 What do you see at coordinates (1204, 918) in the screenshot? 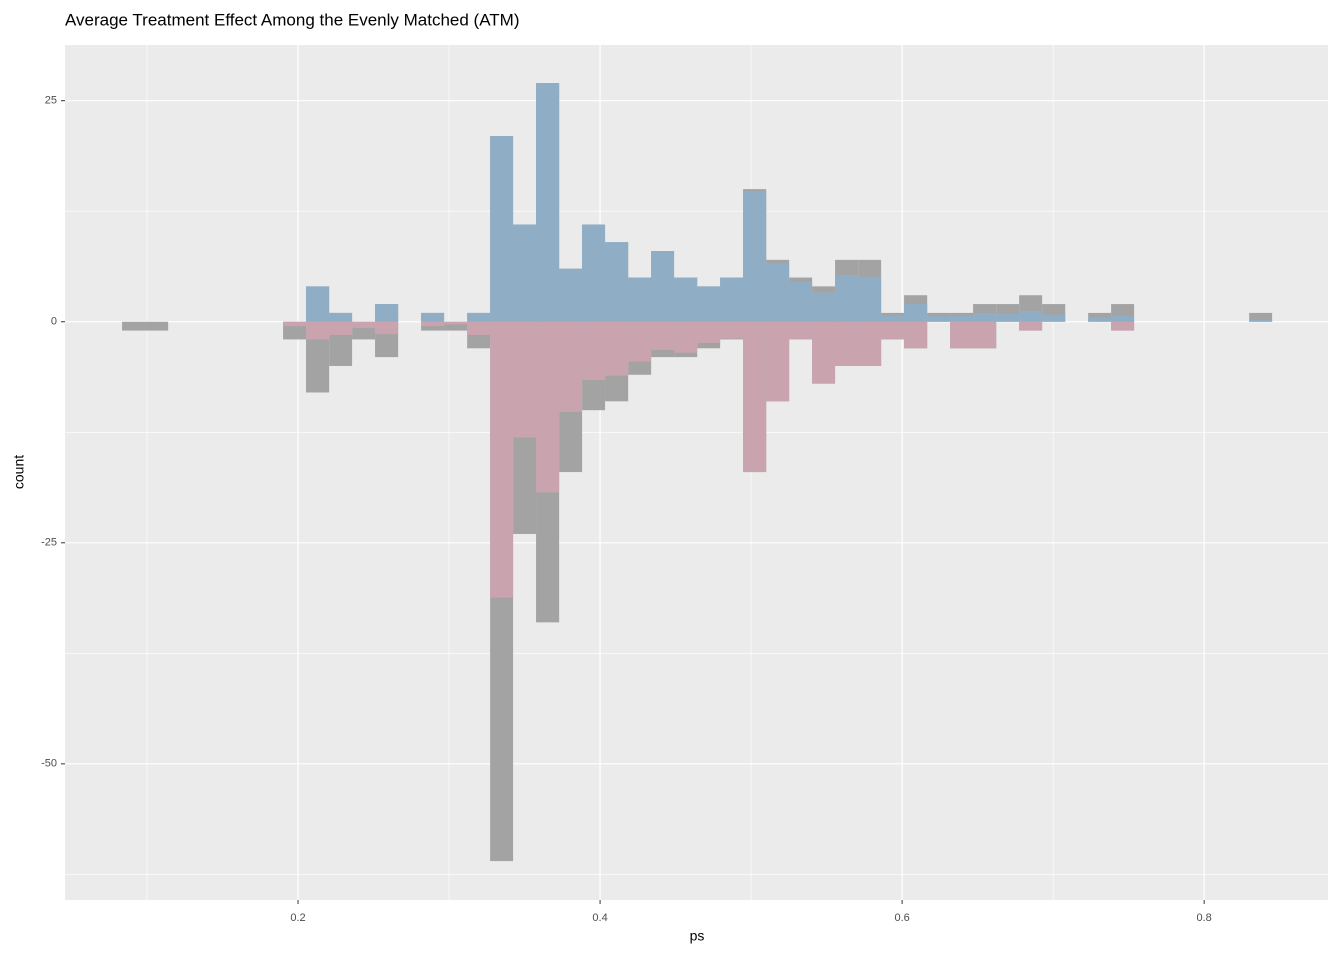
I see `x-tick-label: 0.8` at bounding box center [1204, 918].